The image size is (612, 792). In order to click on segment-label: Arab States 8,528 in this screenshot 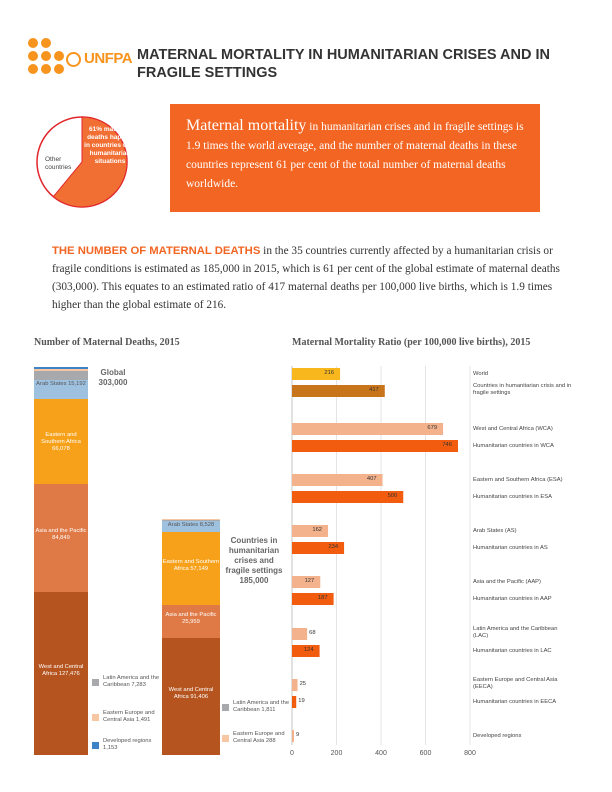, I will do `click(191, 525)`.